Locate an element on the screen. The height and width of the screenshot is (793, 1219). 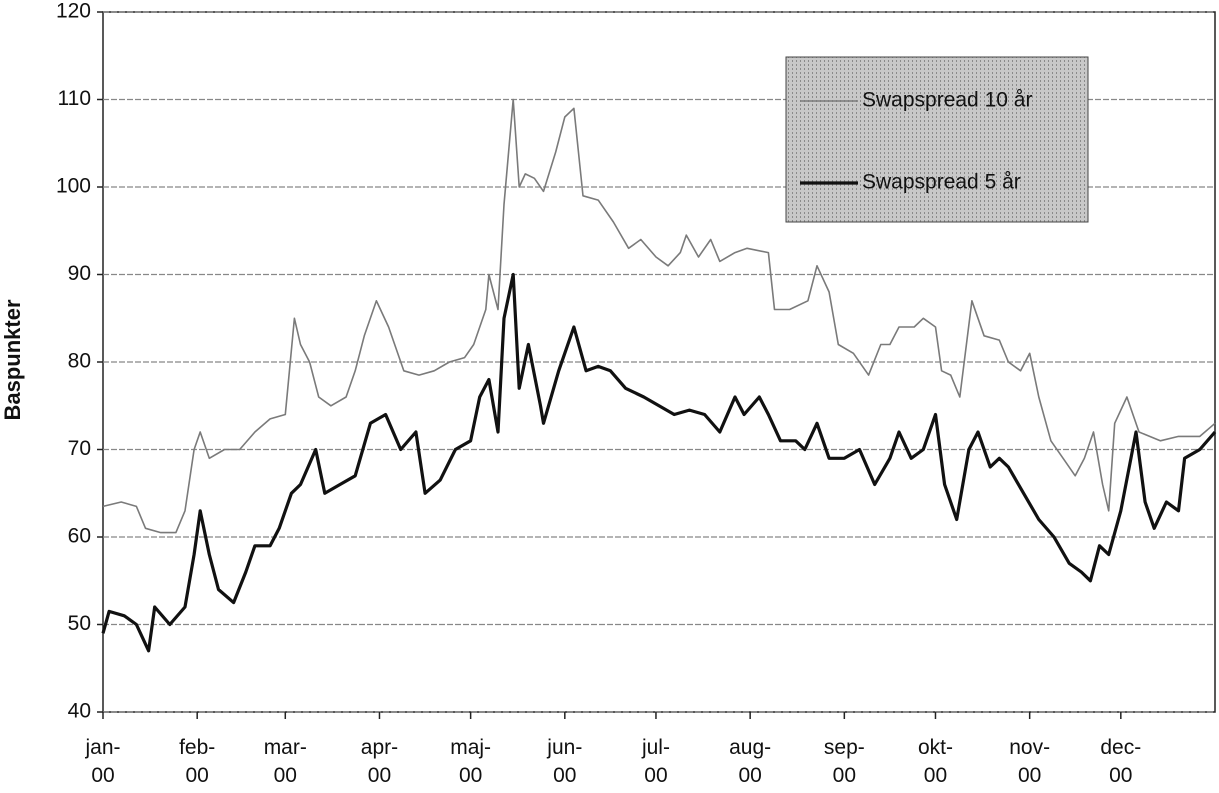
y-tick-label: 90 is located at coordinates (79, 273).